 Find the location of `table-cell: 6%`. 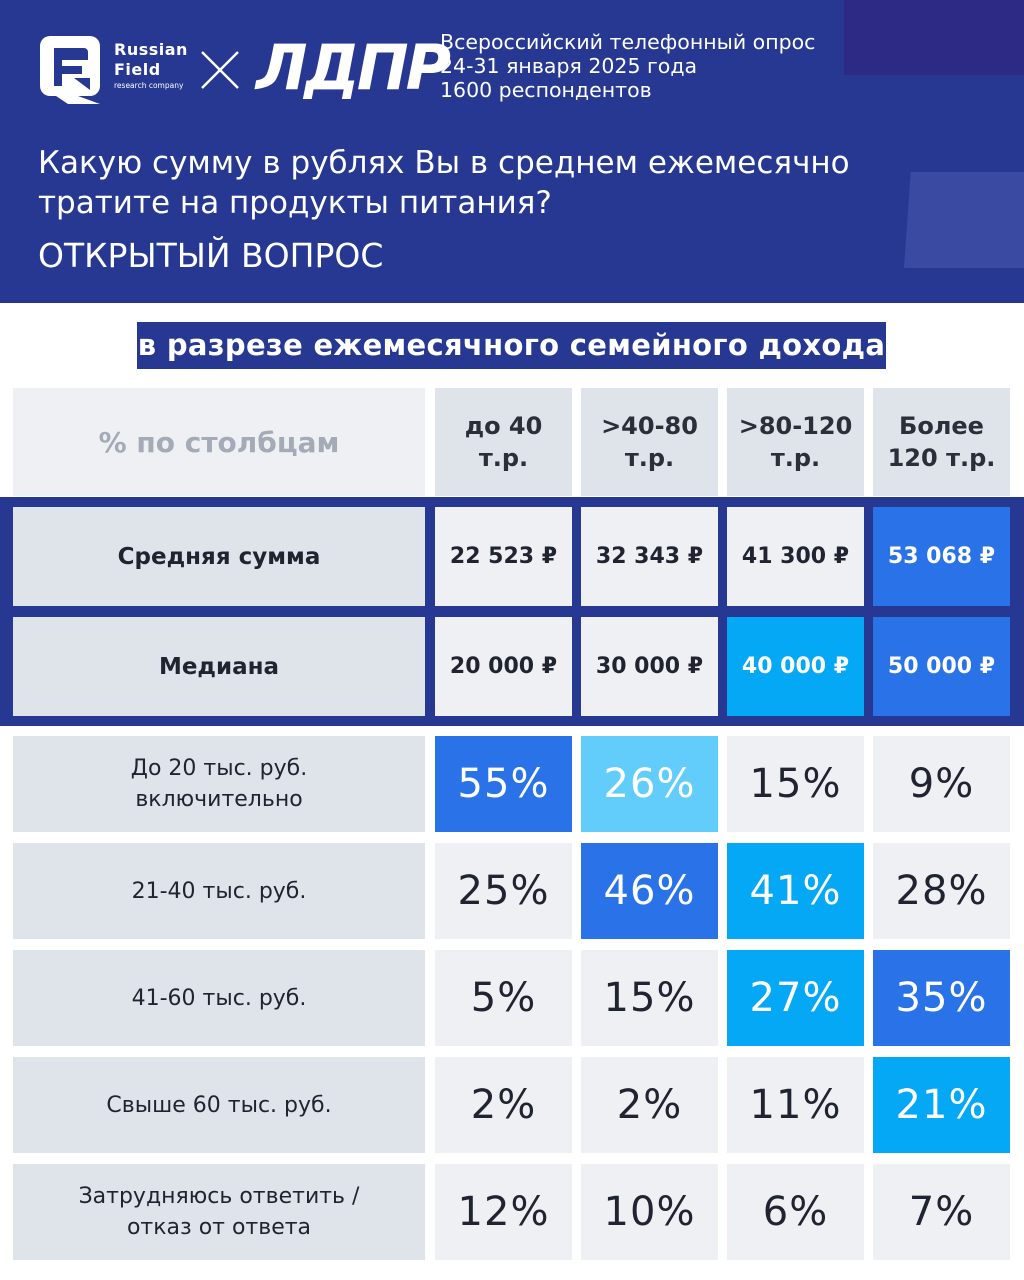

table-cell: 6% is located at coordinates (795, 1212).